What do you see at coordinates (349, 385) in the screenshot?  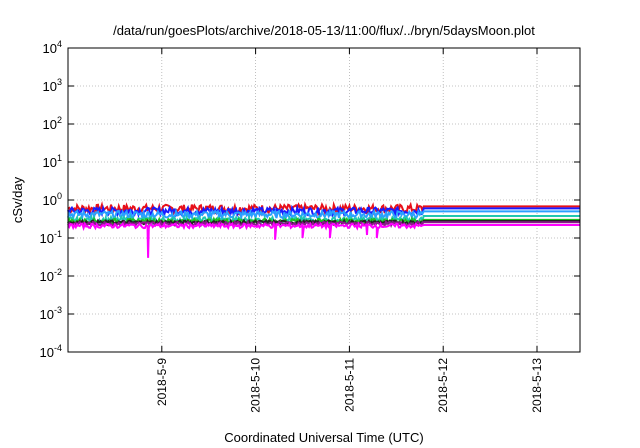 I see `x-tick-label: 2018-5-11` at bounding box center [349, 385].